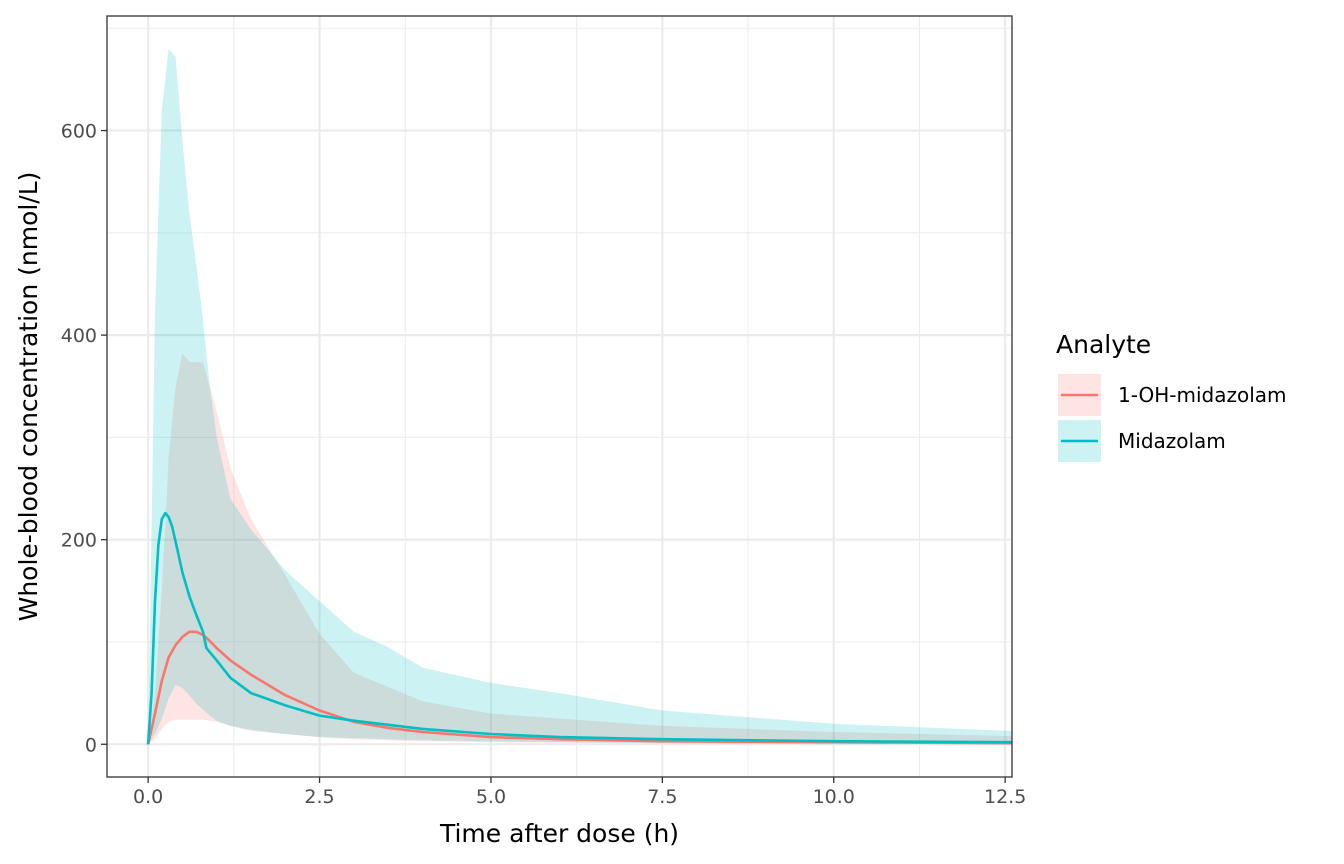  Describe the element at coordinates (1202, 395) in the screenshot. I see `legend-label-1-oh-midazolam: 1-OH-midazolam` at that location.